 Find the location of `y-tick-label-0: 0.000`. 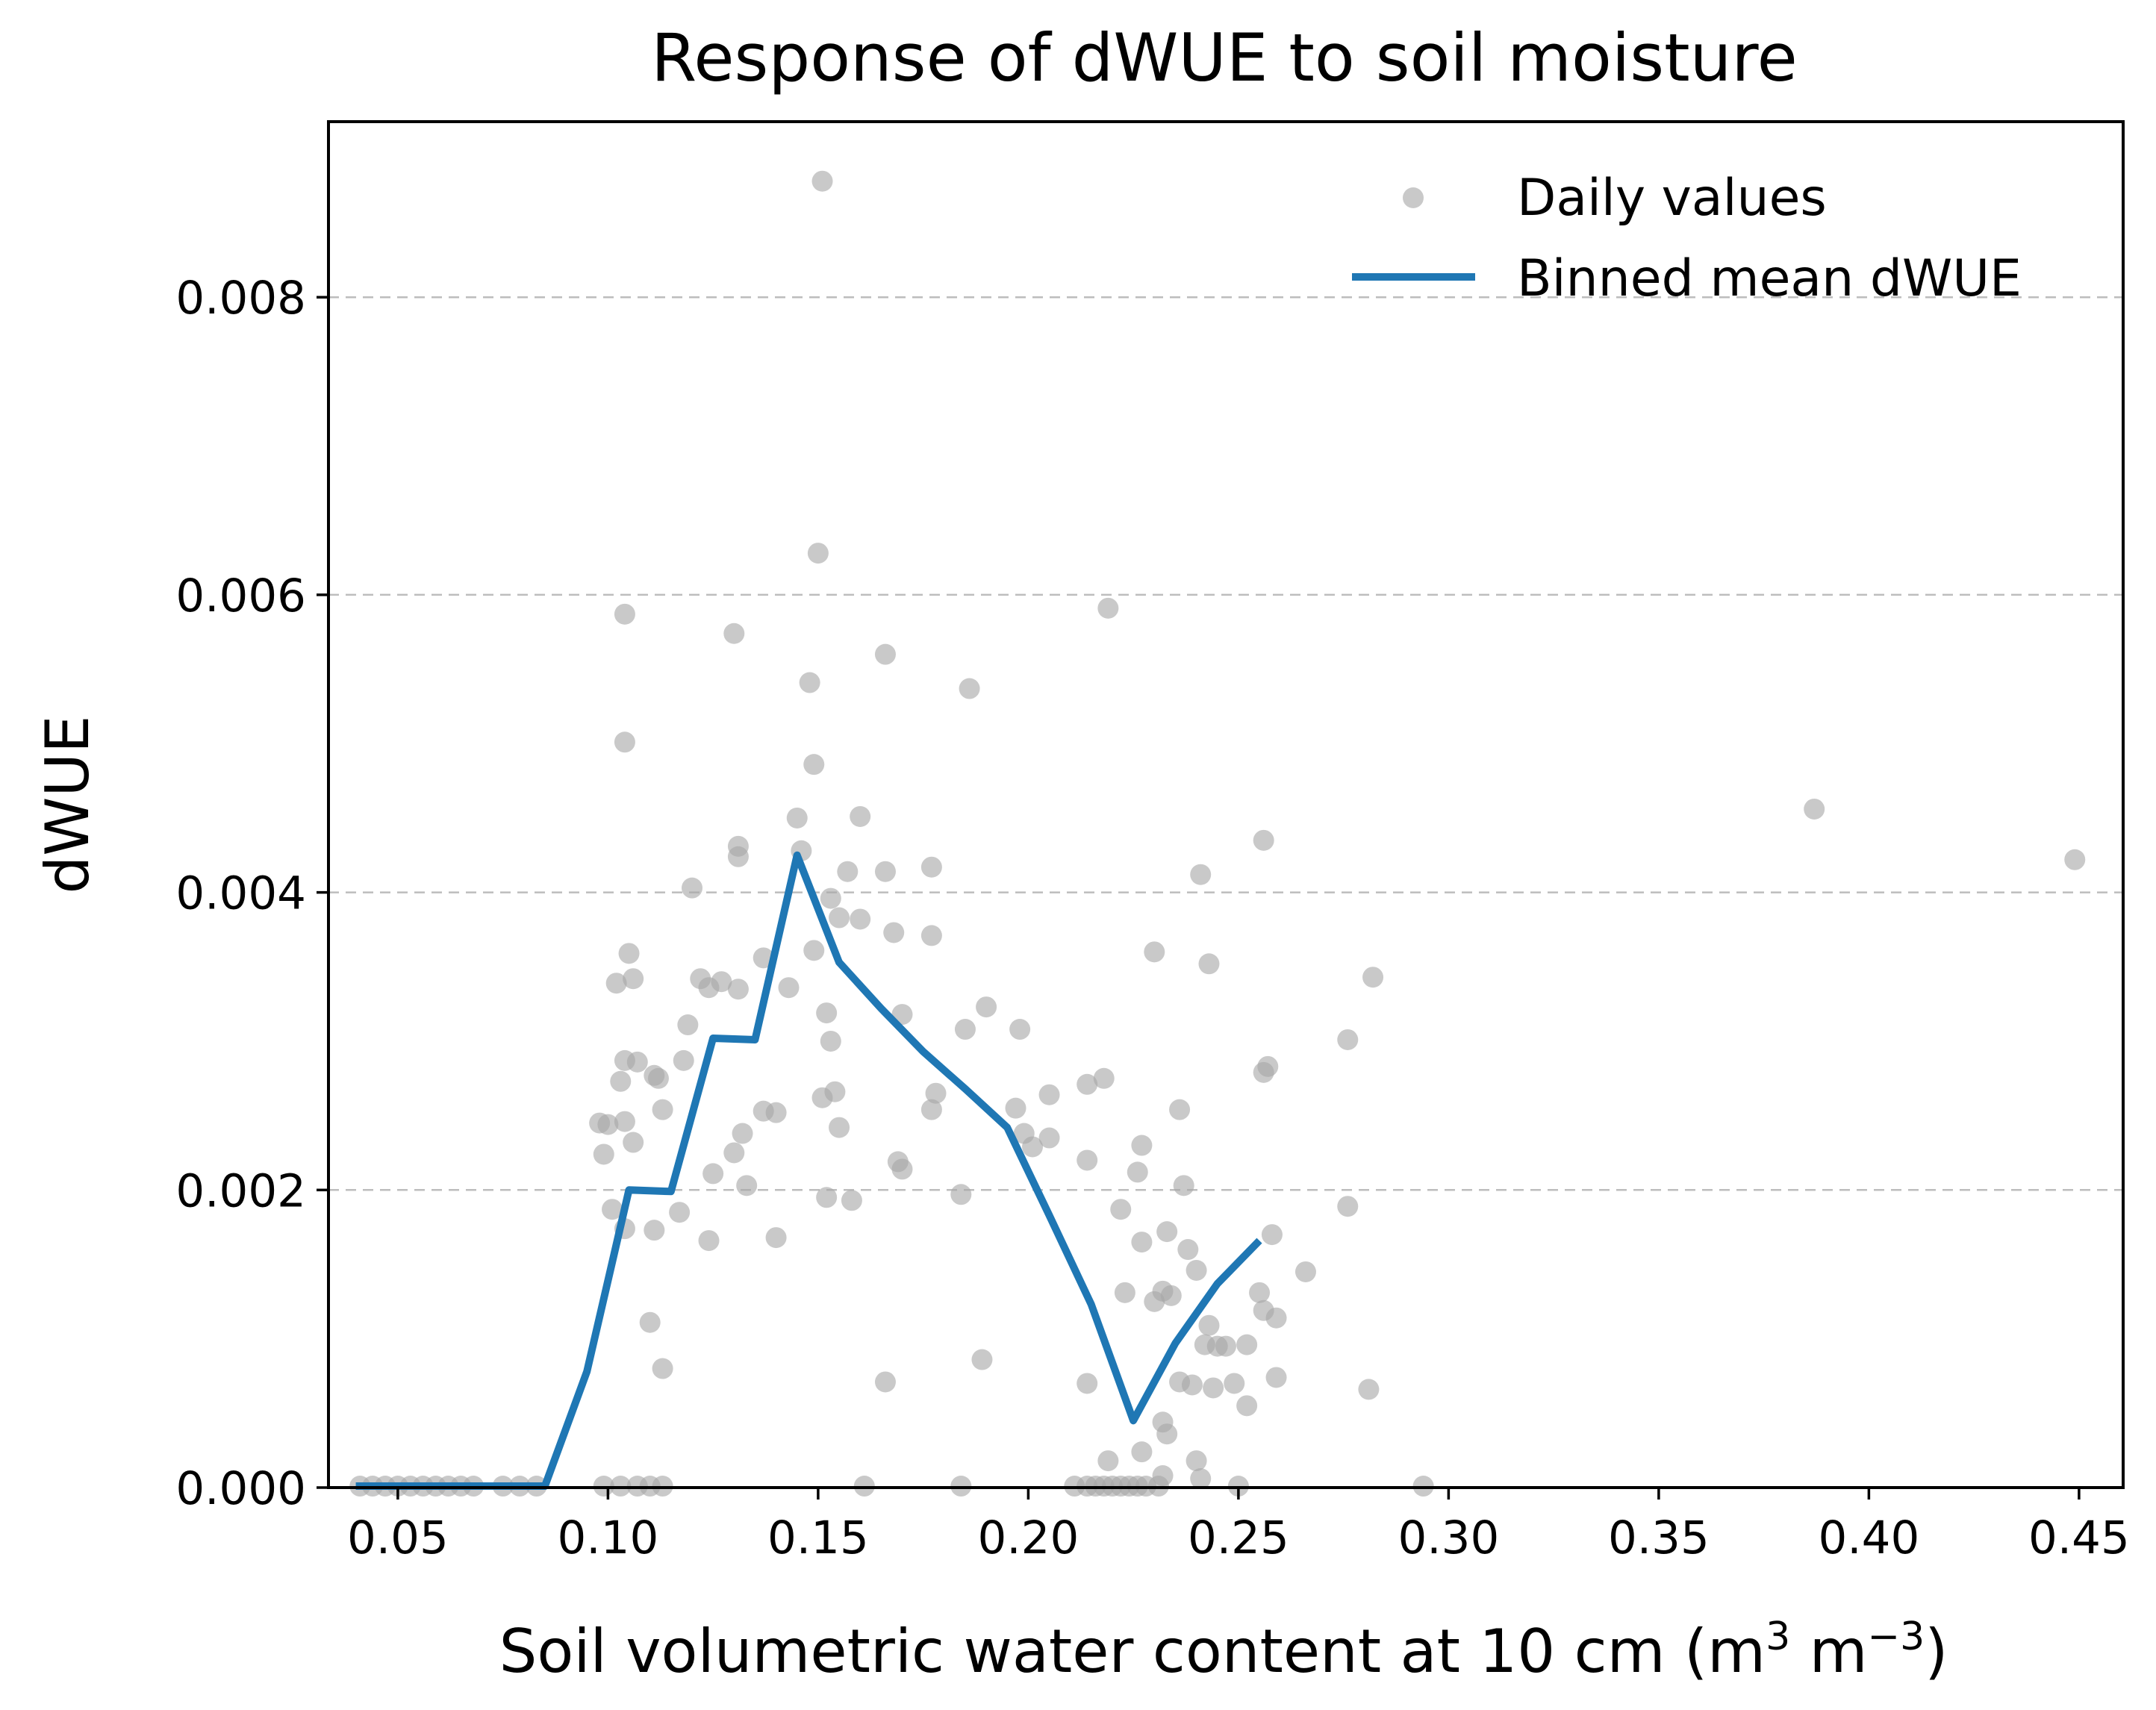

y-tick-label-0: 0.000 is located at coordinates (240, 1489).